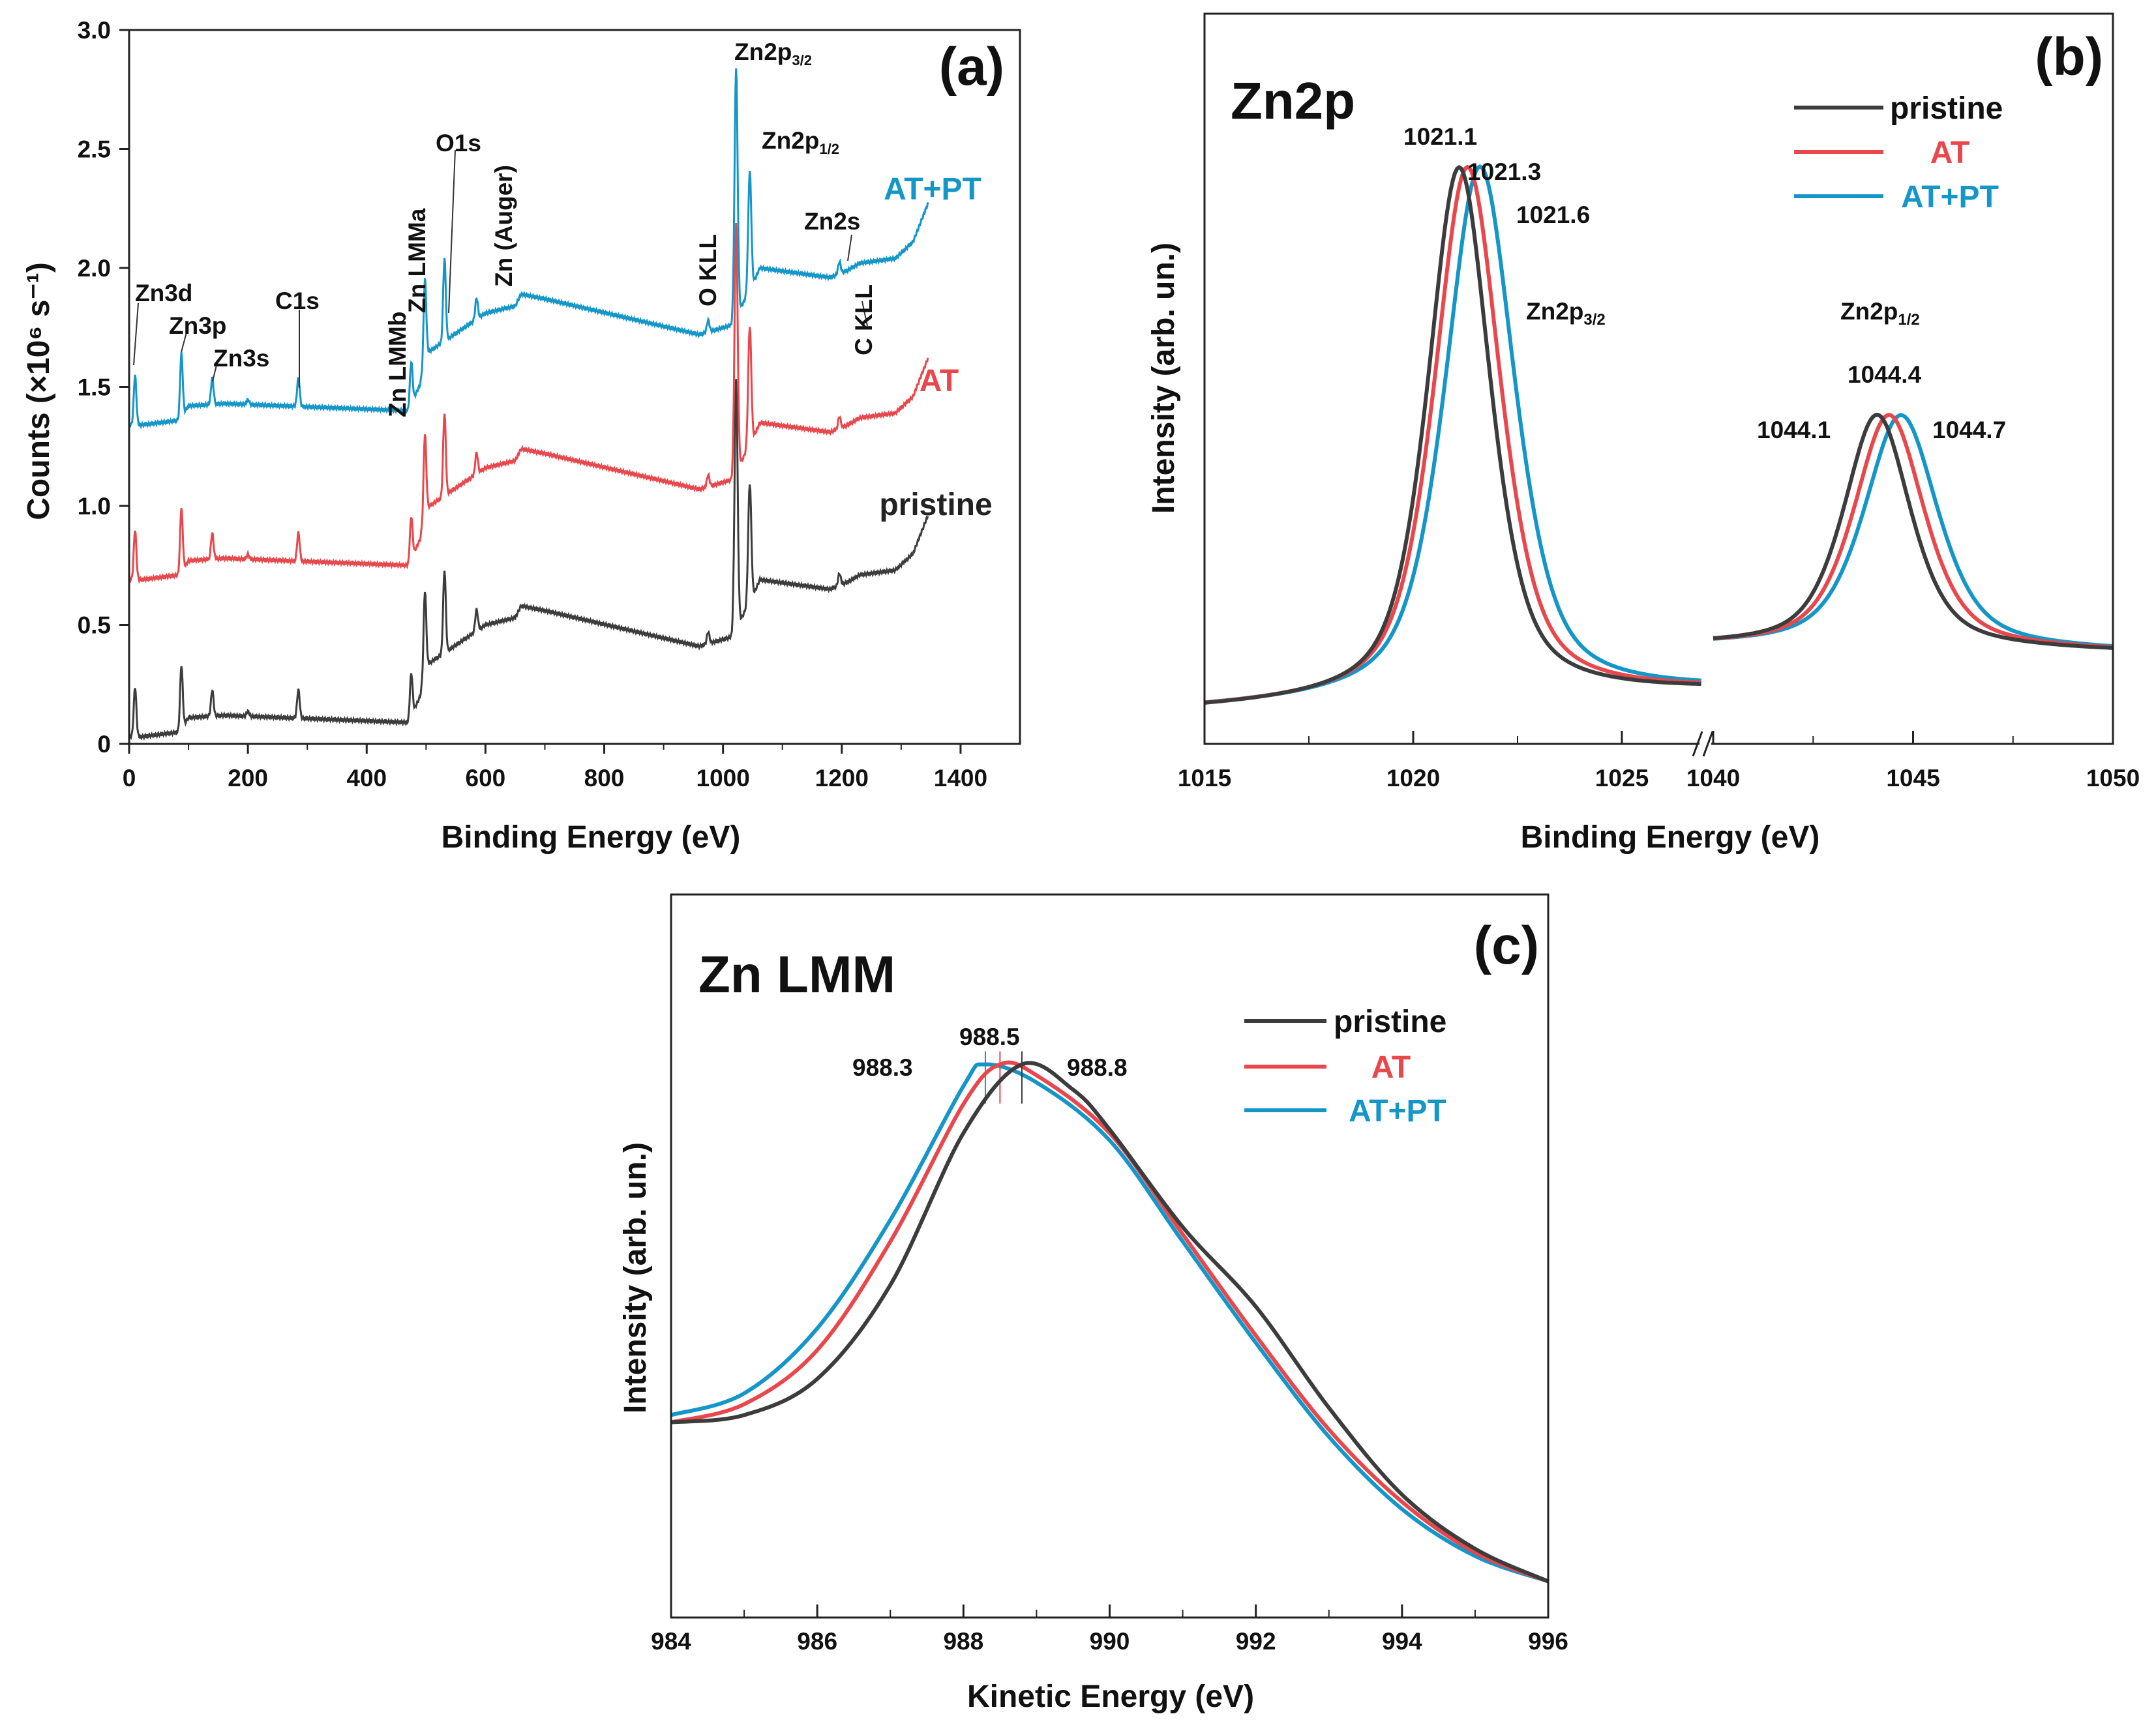 The width and height of the screenshot is (2156, 1729). Describe the element at coordinates (2113, 778) in the screenshot. I see `x-tick-label: 1050` at that location.